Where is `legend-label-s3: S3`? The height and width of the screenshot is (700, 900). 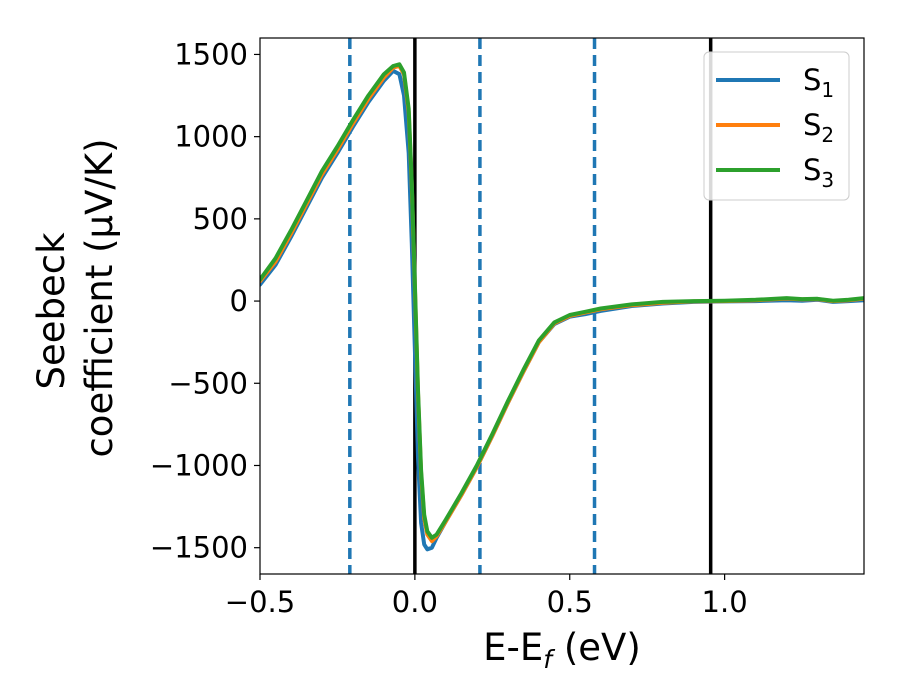 legend-label-s3: S3 is located at coordinates (818, 172).